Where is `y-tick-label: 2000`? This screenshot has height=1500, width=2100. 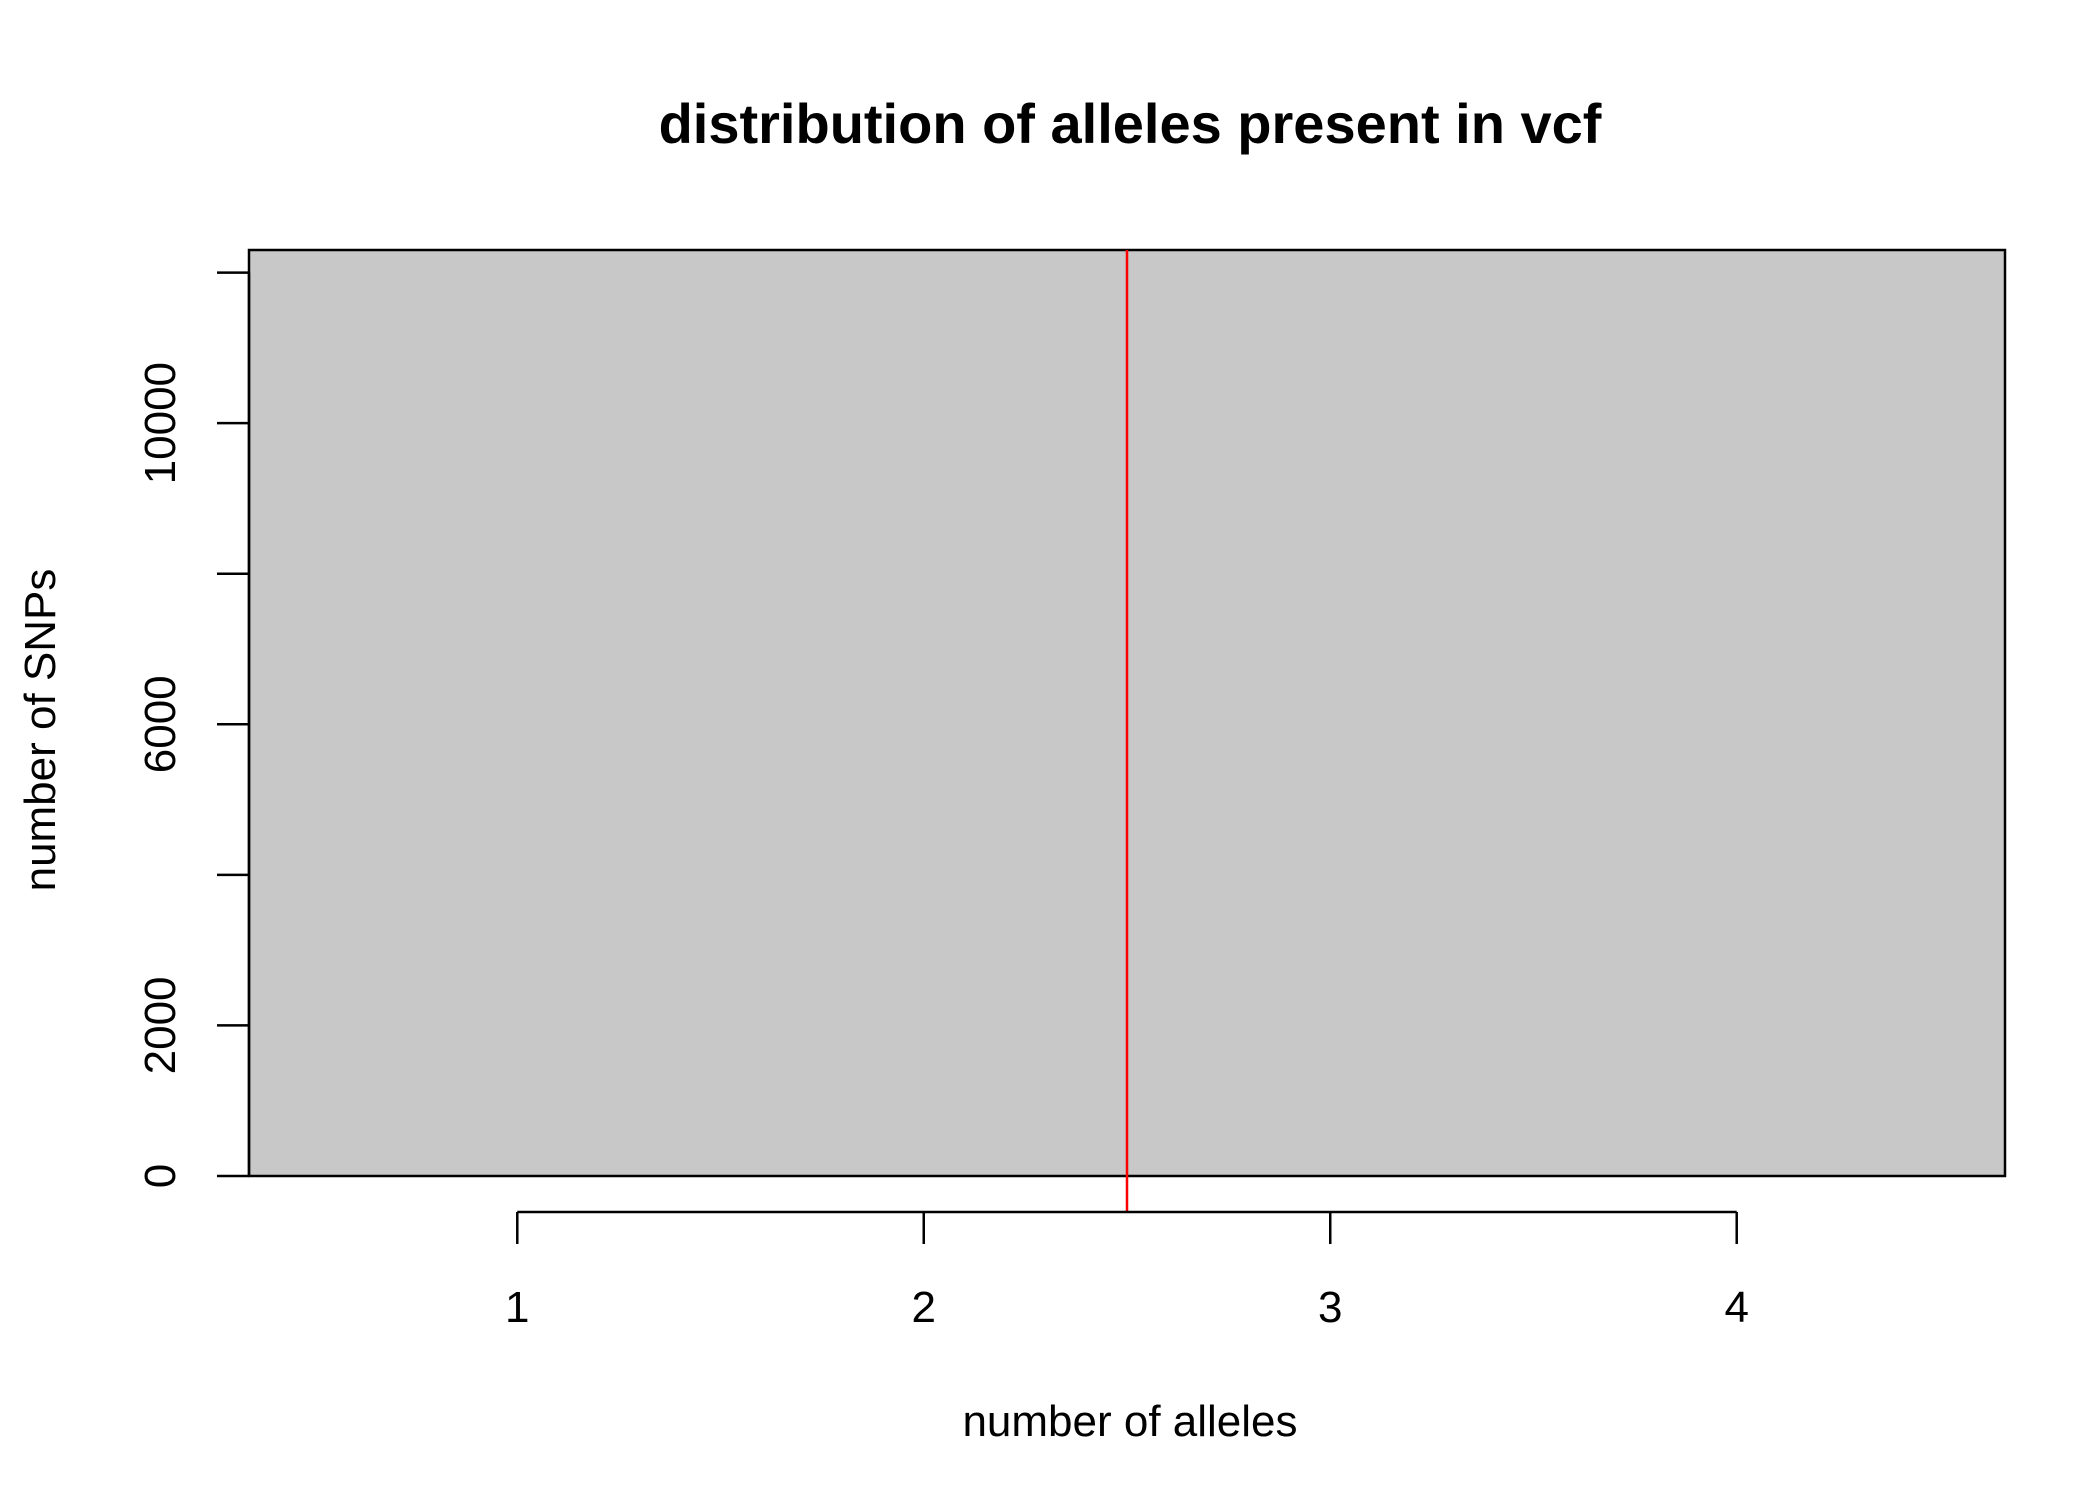 y-tick-label: 2000 is located at coordinates (160, 1025).